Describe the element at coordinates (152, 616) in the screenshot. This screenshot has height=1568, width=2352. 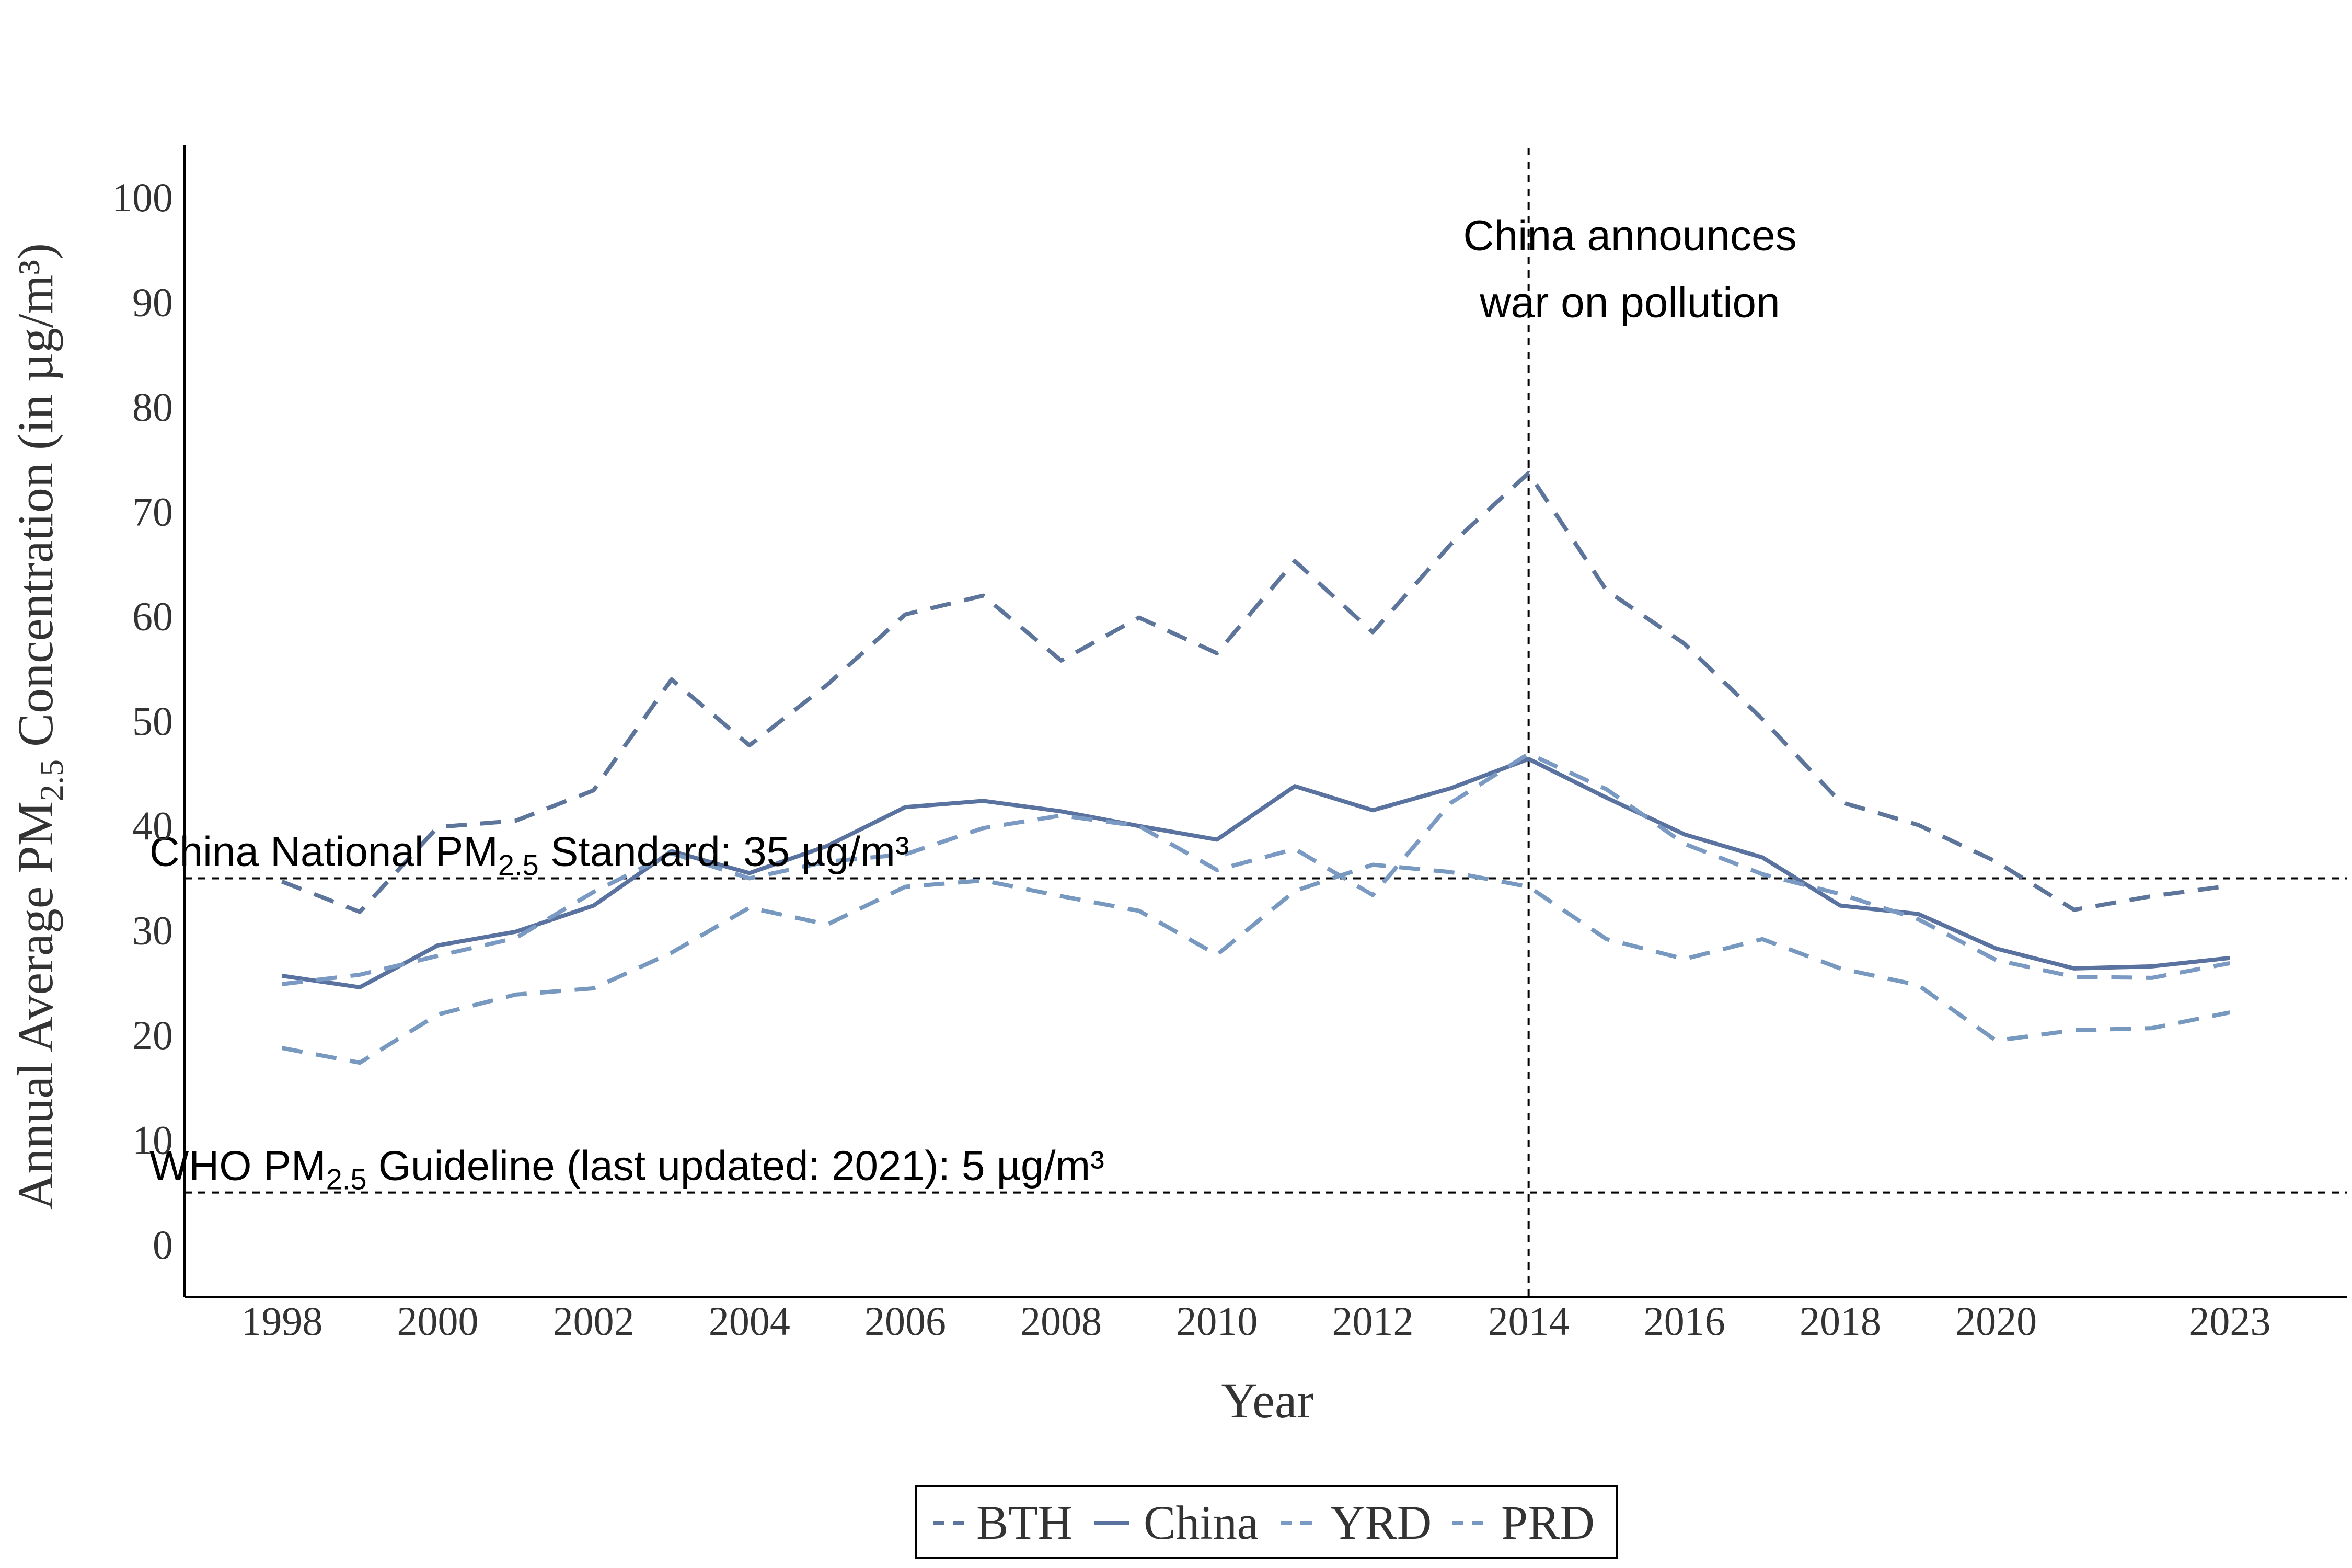
I see `y-tick-label: 60` at that location.